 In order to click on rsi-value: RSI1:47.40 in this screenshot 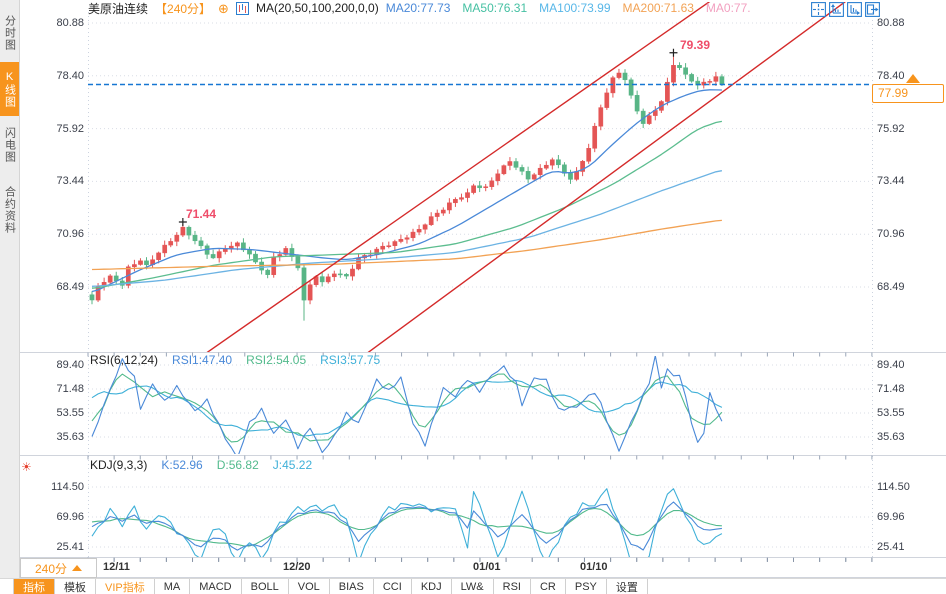, I will do `click(202, 360)`.